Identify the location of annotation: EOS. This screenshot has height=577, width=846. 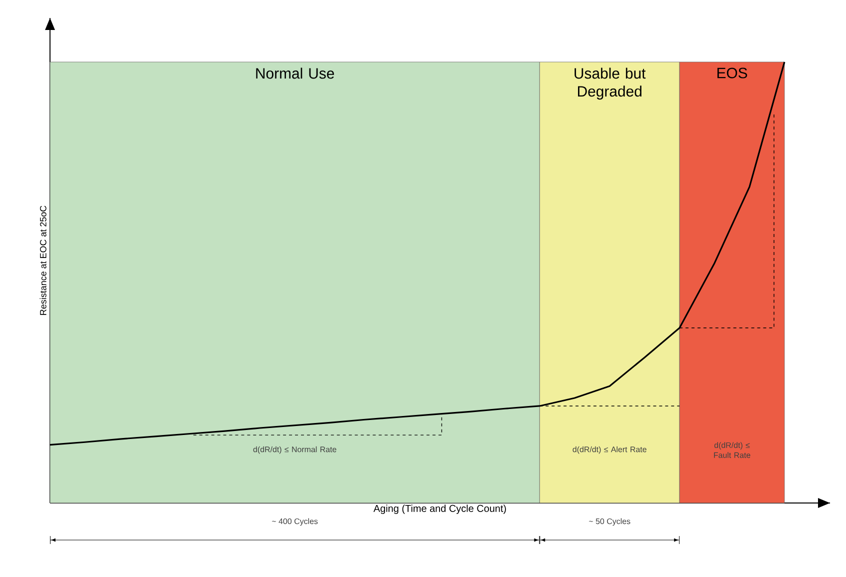
(732, 73).